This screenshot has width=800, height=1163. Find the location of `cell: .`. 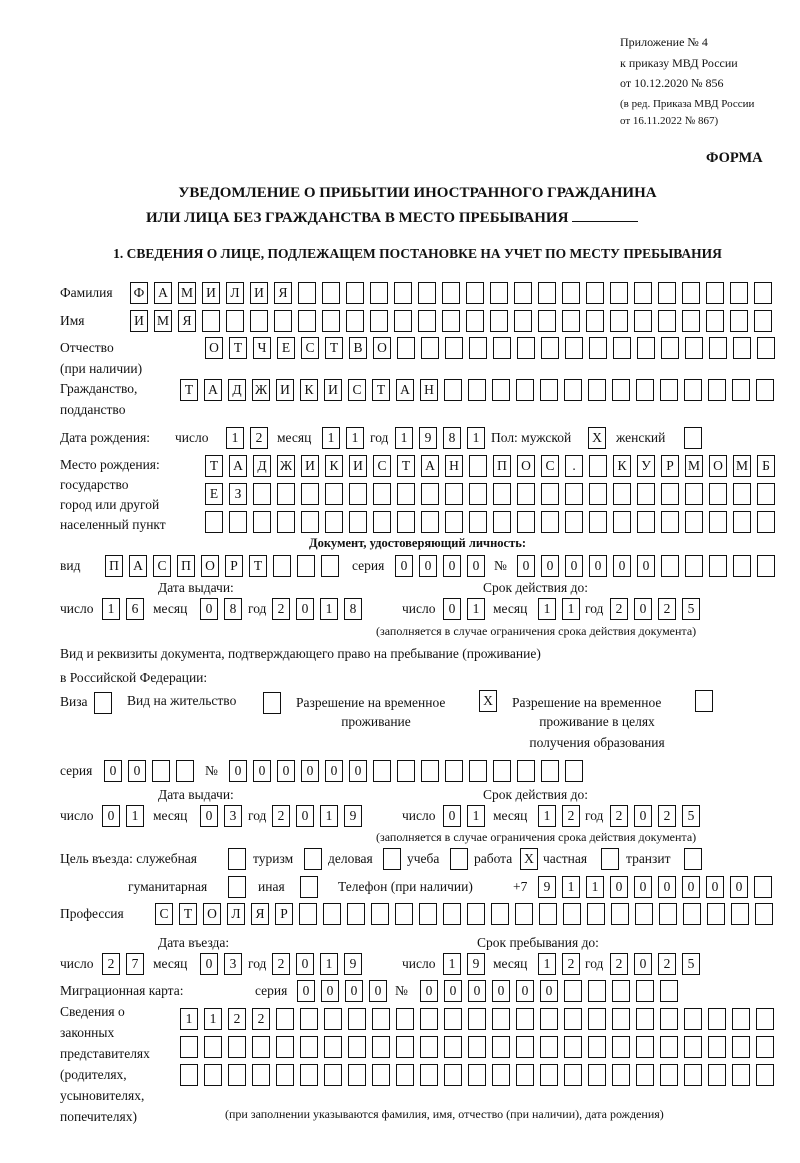

cell: . is located at coordinates (574, 466).